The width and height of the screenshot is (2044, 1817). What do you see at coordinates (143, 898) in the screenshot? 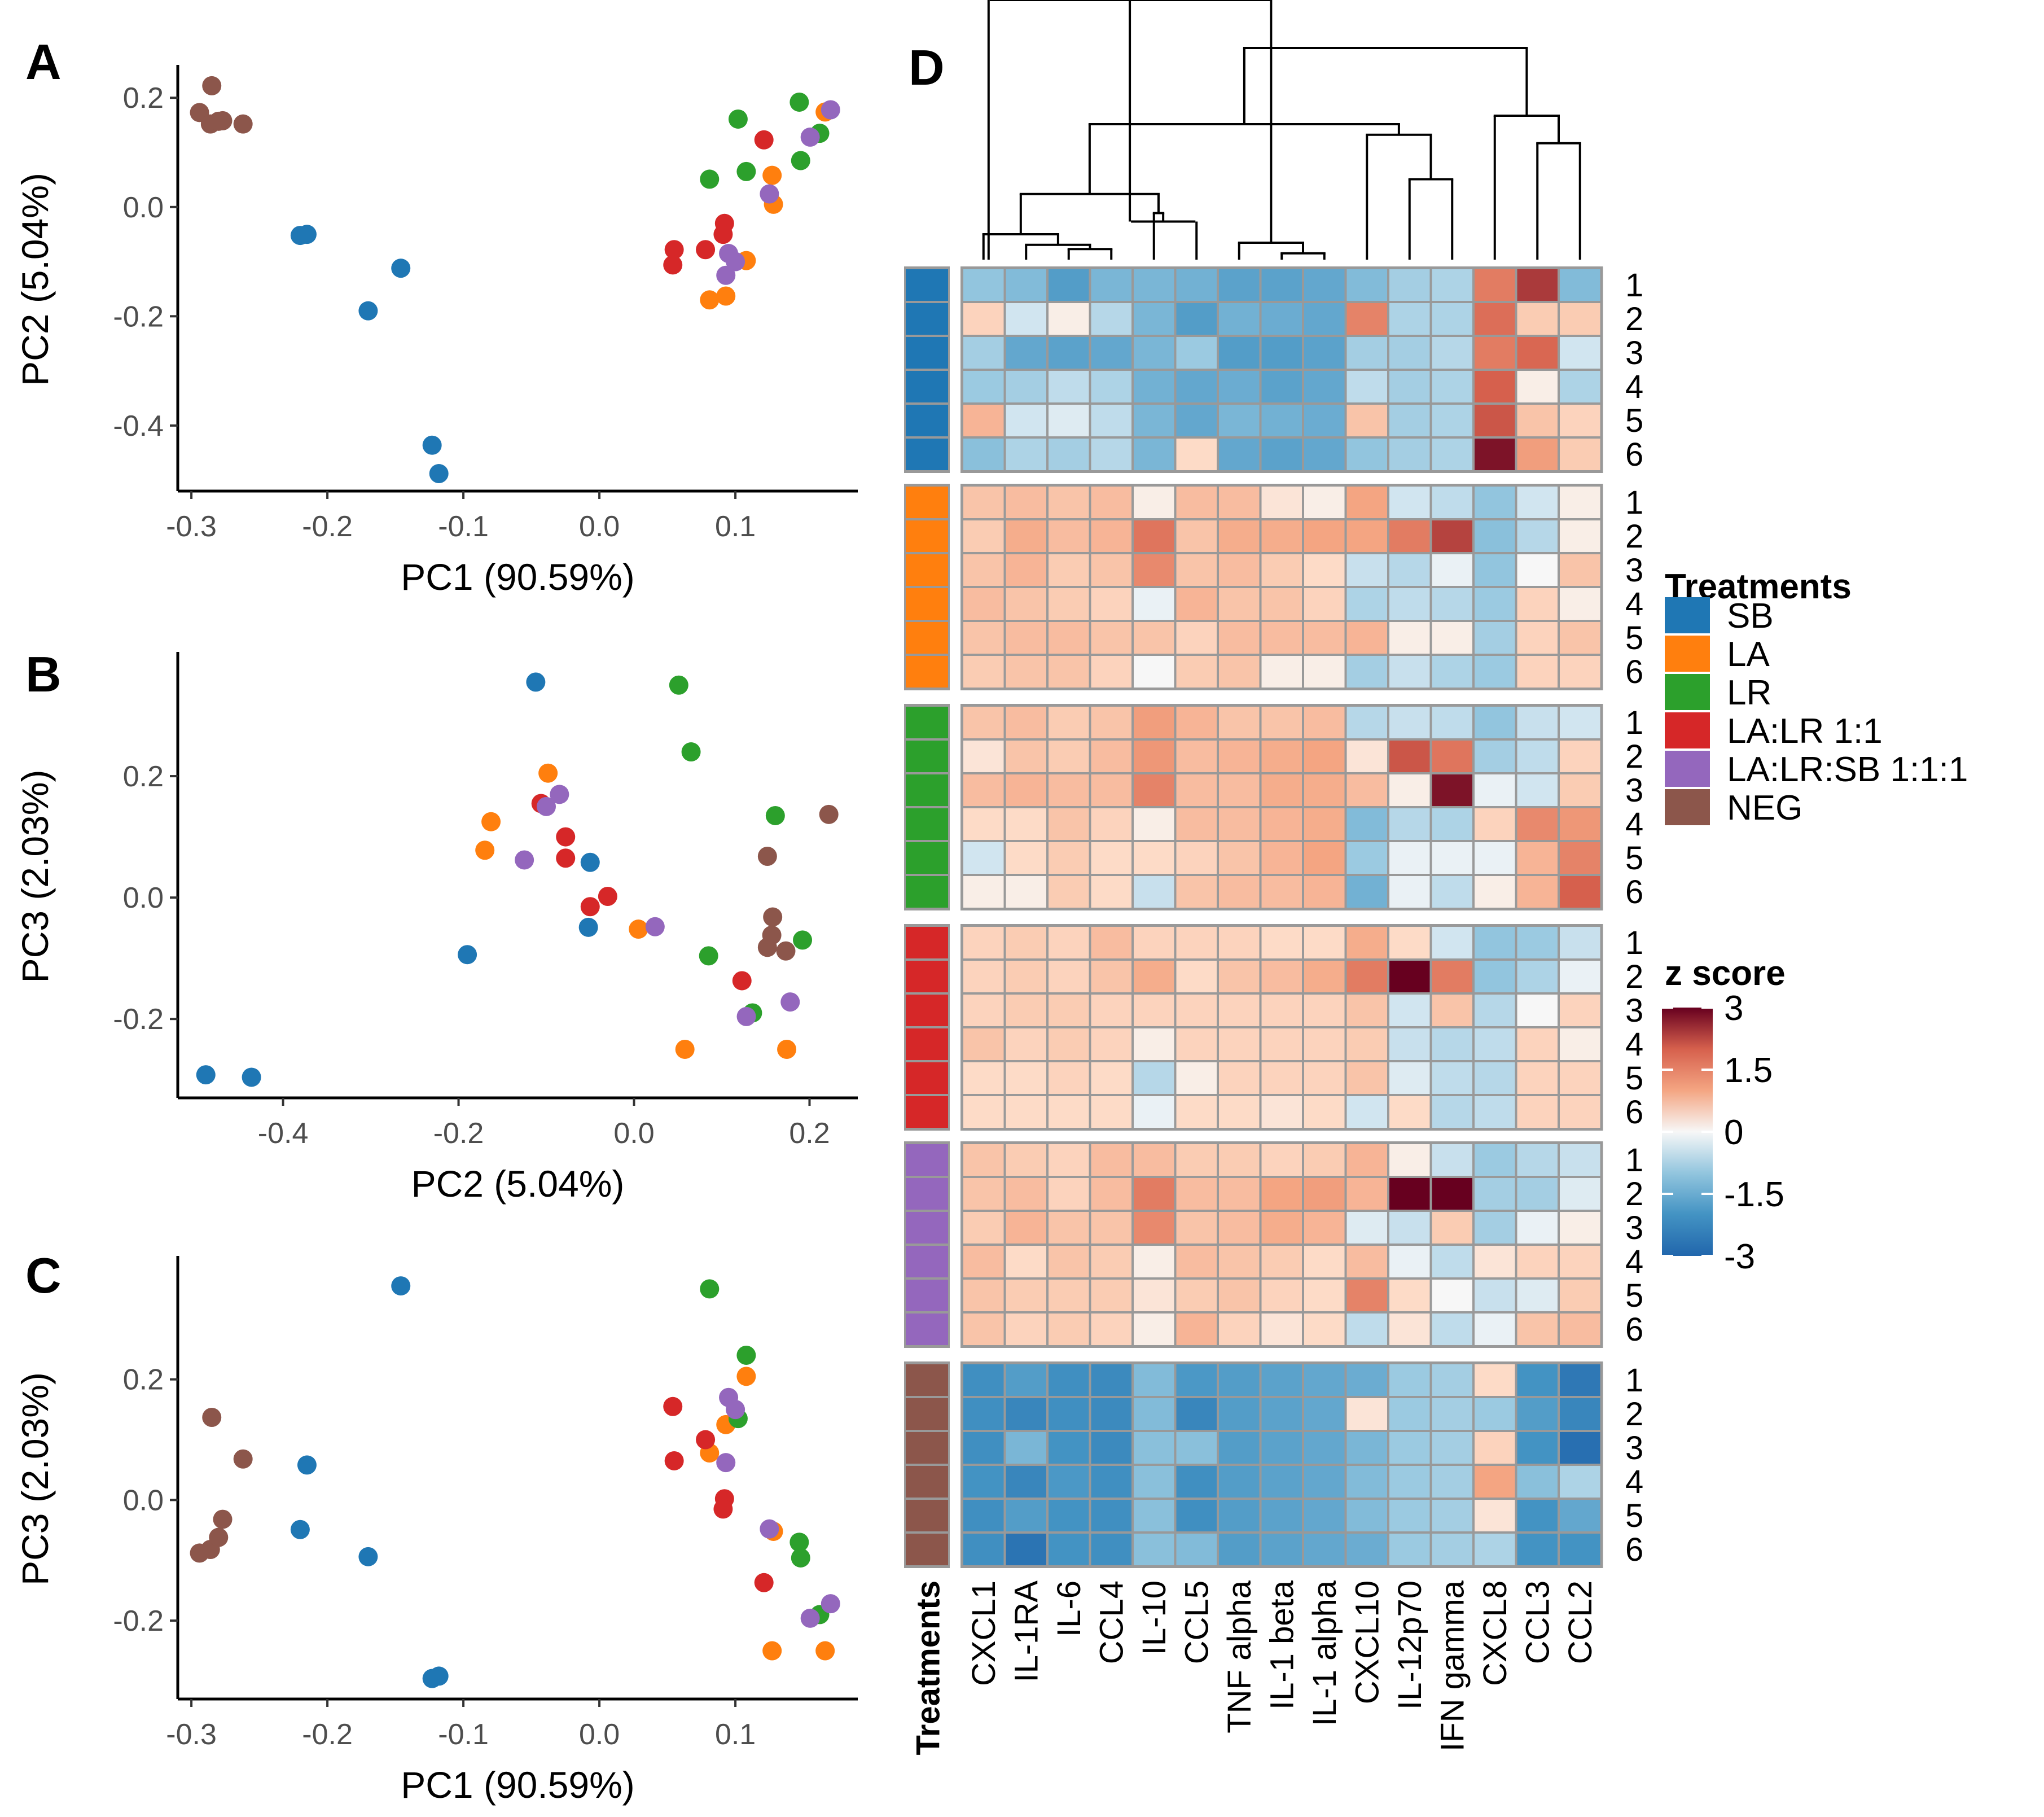
I see `y-tick-label: 0.0` at bounding box center [143, 898].